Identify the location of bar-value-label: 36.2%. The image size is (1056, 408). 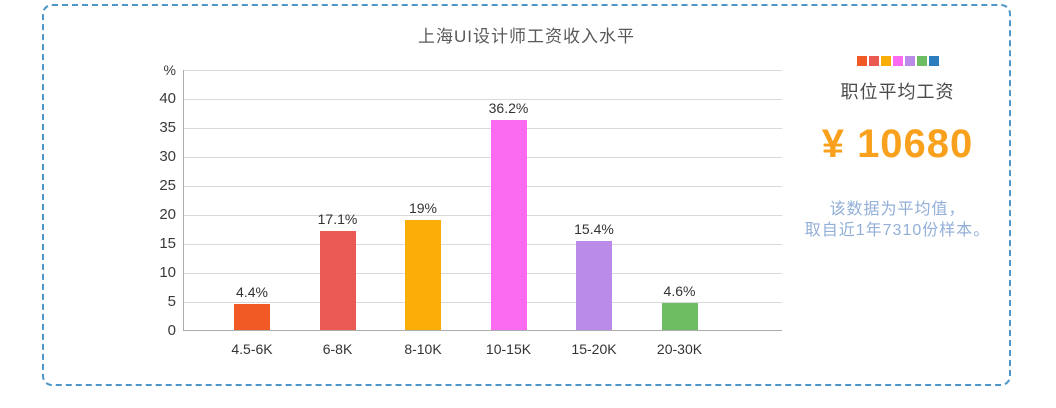
(508, 108).